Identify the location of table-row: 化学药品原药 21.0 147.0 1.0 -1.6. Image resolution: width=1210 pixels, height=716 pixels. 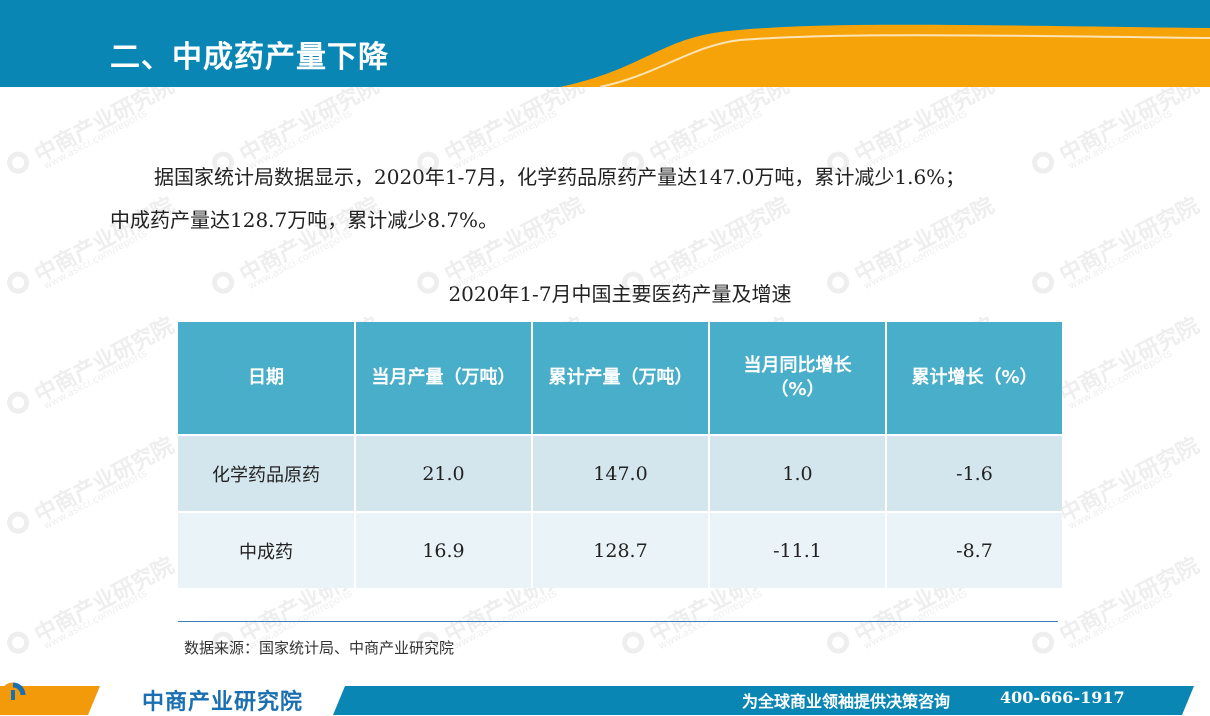
(620, 473).